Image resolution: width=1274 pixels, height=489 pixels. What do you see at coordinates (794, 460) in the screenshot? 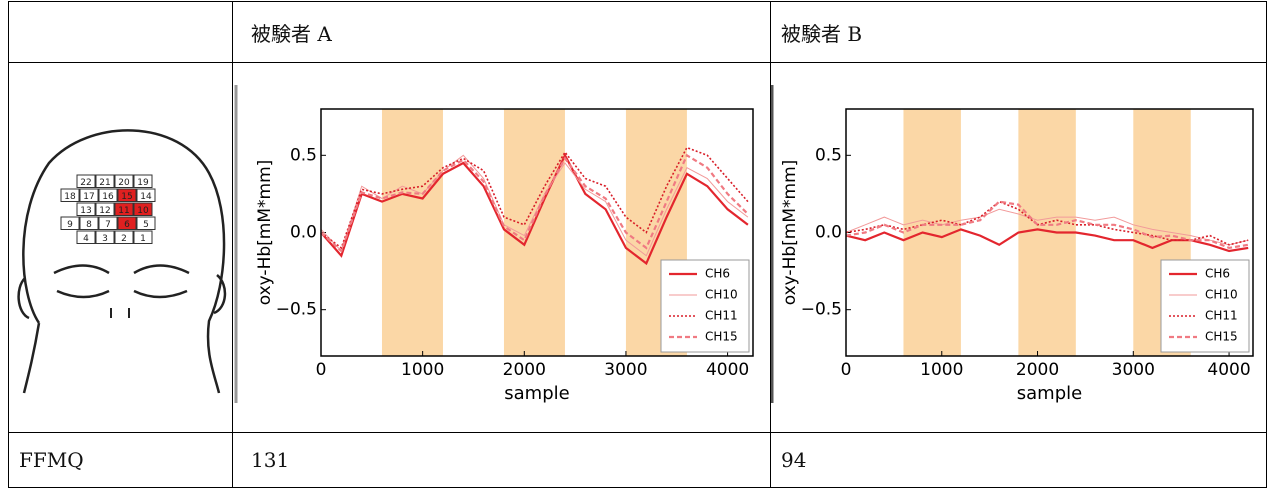
I see `score-b: 94` at bounding box center [794, 460].